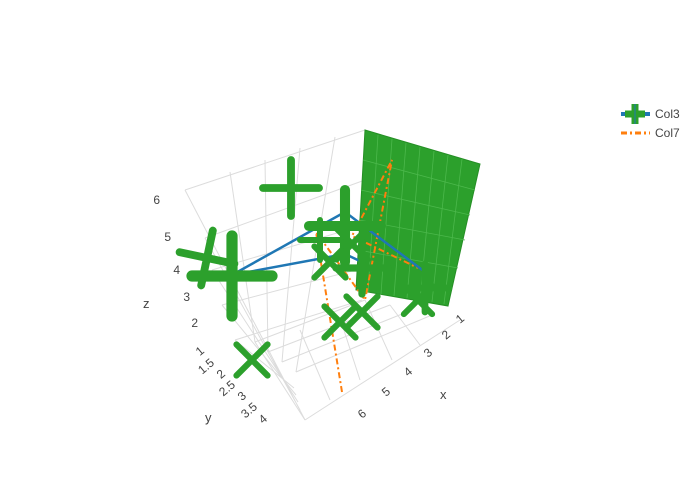 The image size is (700, 500). What do you see at coordinates (263, 418) in the screenshot?
I see `y-tick-6: 4` at bounding box center [263, 418].